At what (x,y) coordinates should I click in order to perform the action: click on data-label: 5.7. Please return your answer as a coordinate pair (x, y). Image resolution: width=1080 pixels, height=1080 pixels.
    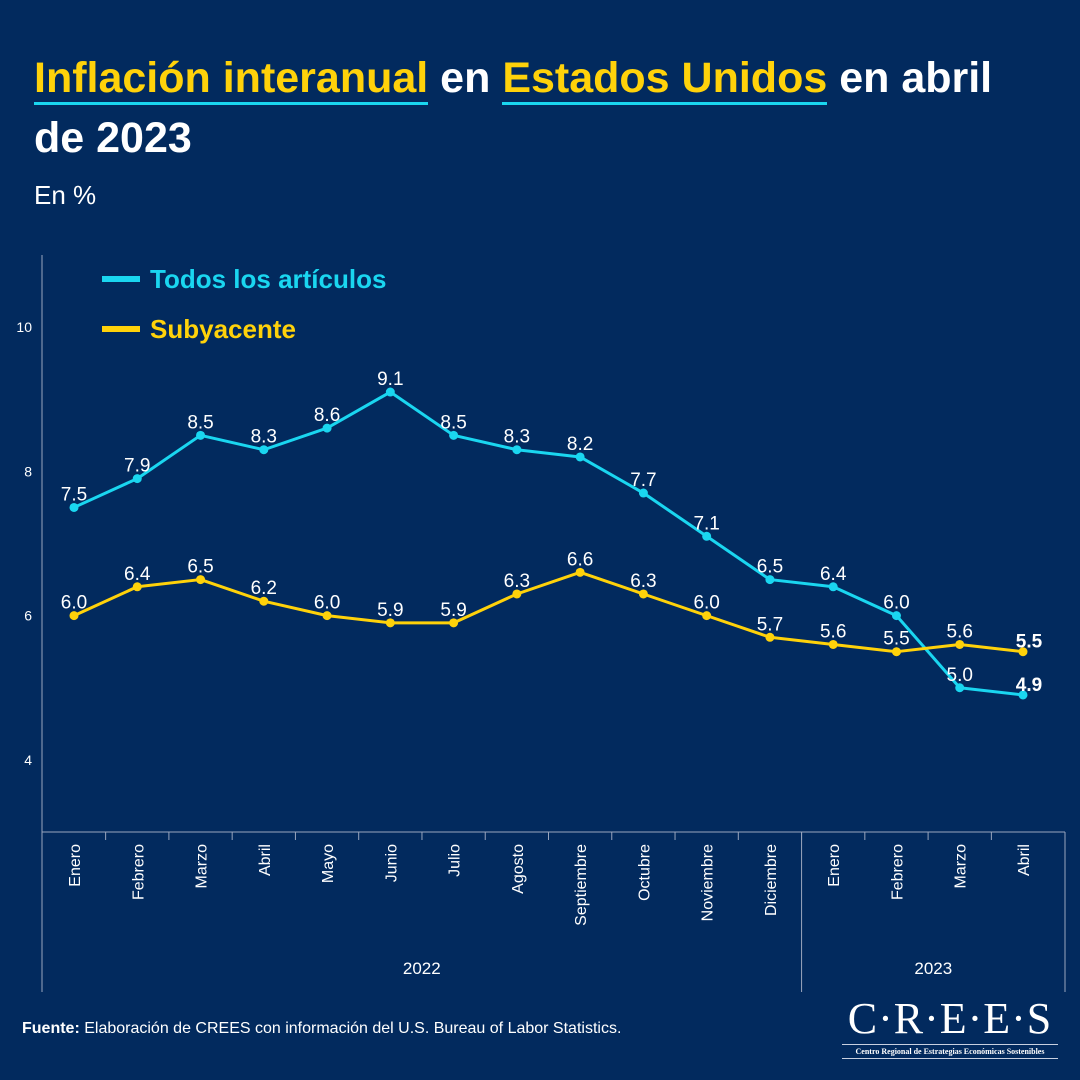
    Looking at the image, I should click on (770, 624).